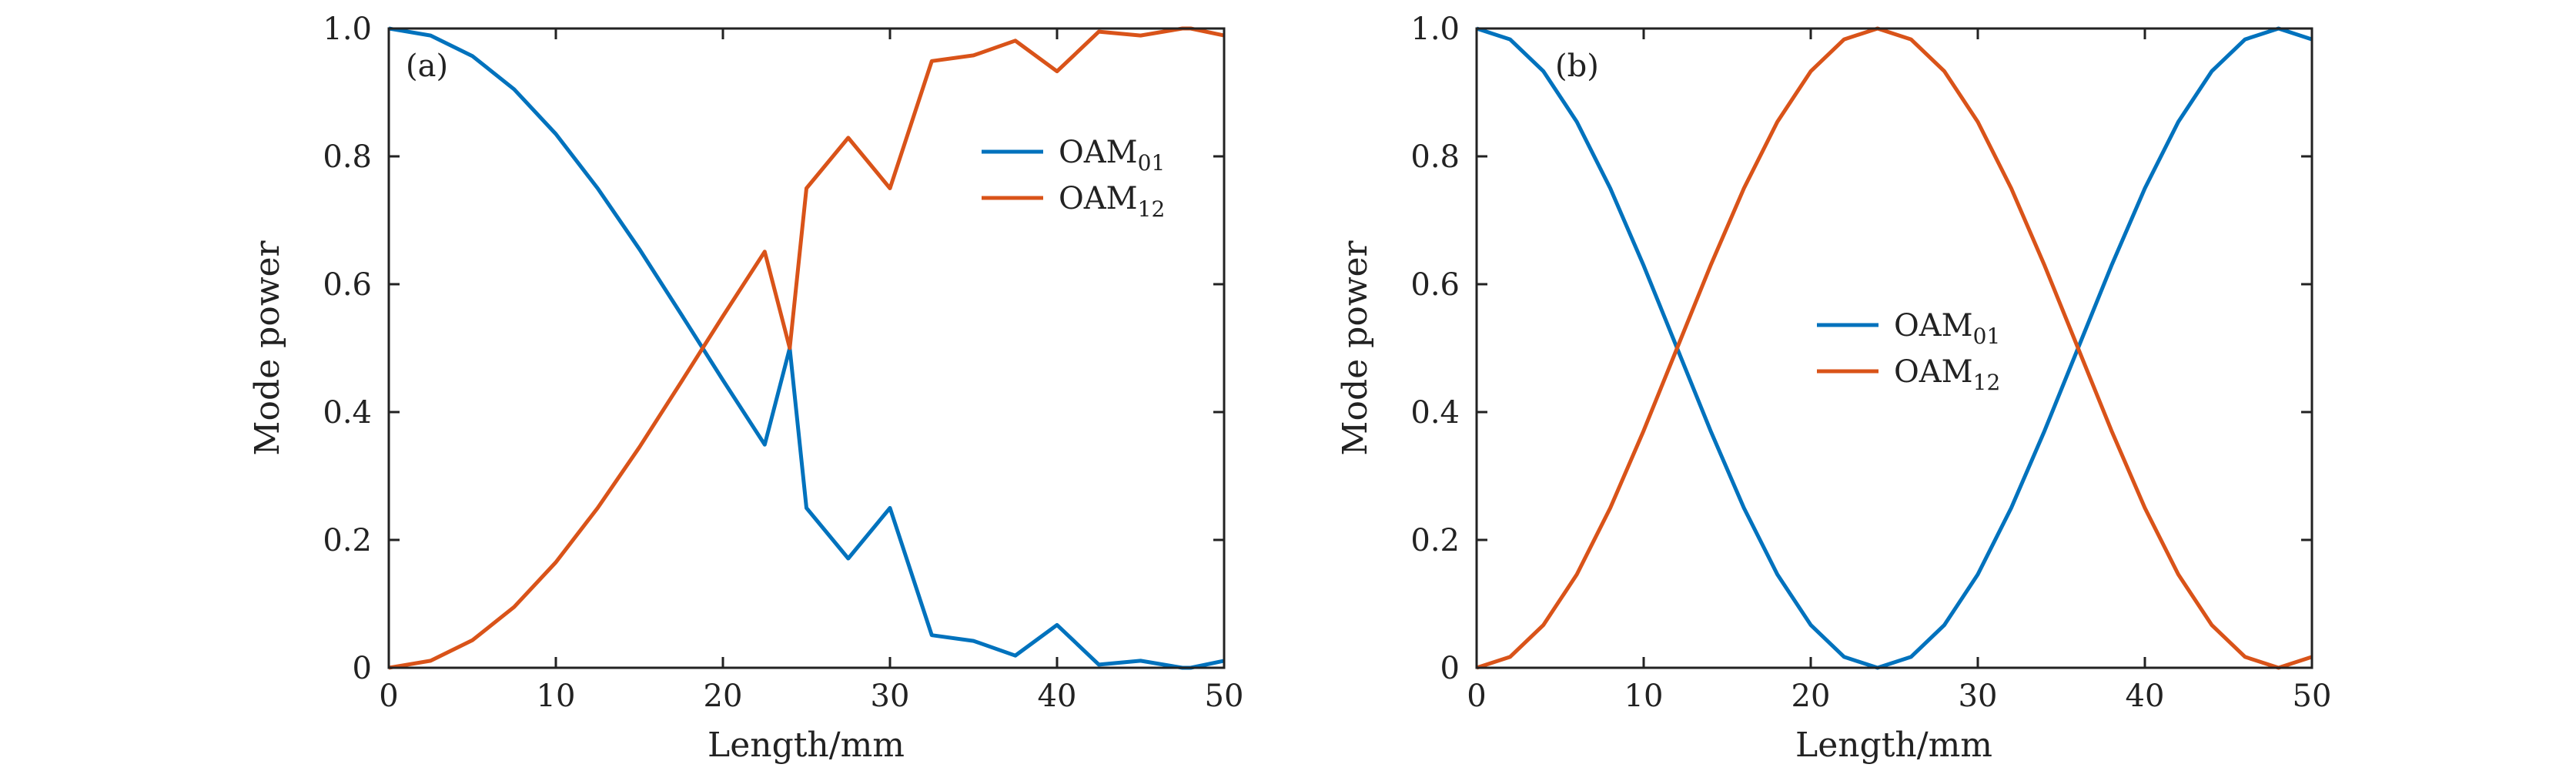  What do you see at coordinates (427, 67) in the screenshot?
I see `chart-a-panel-label: (a)` at bounding box center [427, 67].